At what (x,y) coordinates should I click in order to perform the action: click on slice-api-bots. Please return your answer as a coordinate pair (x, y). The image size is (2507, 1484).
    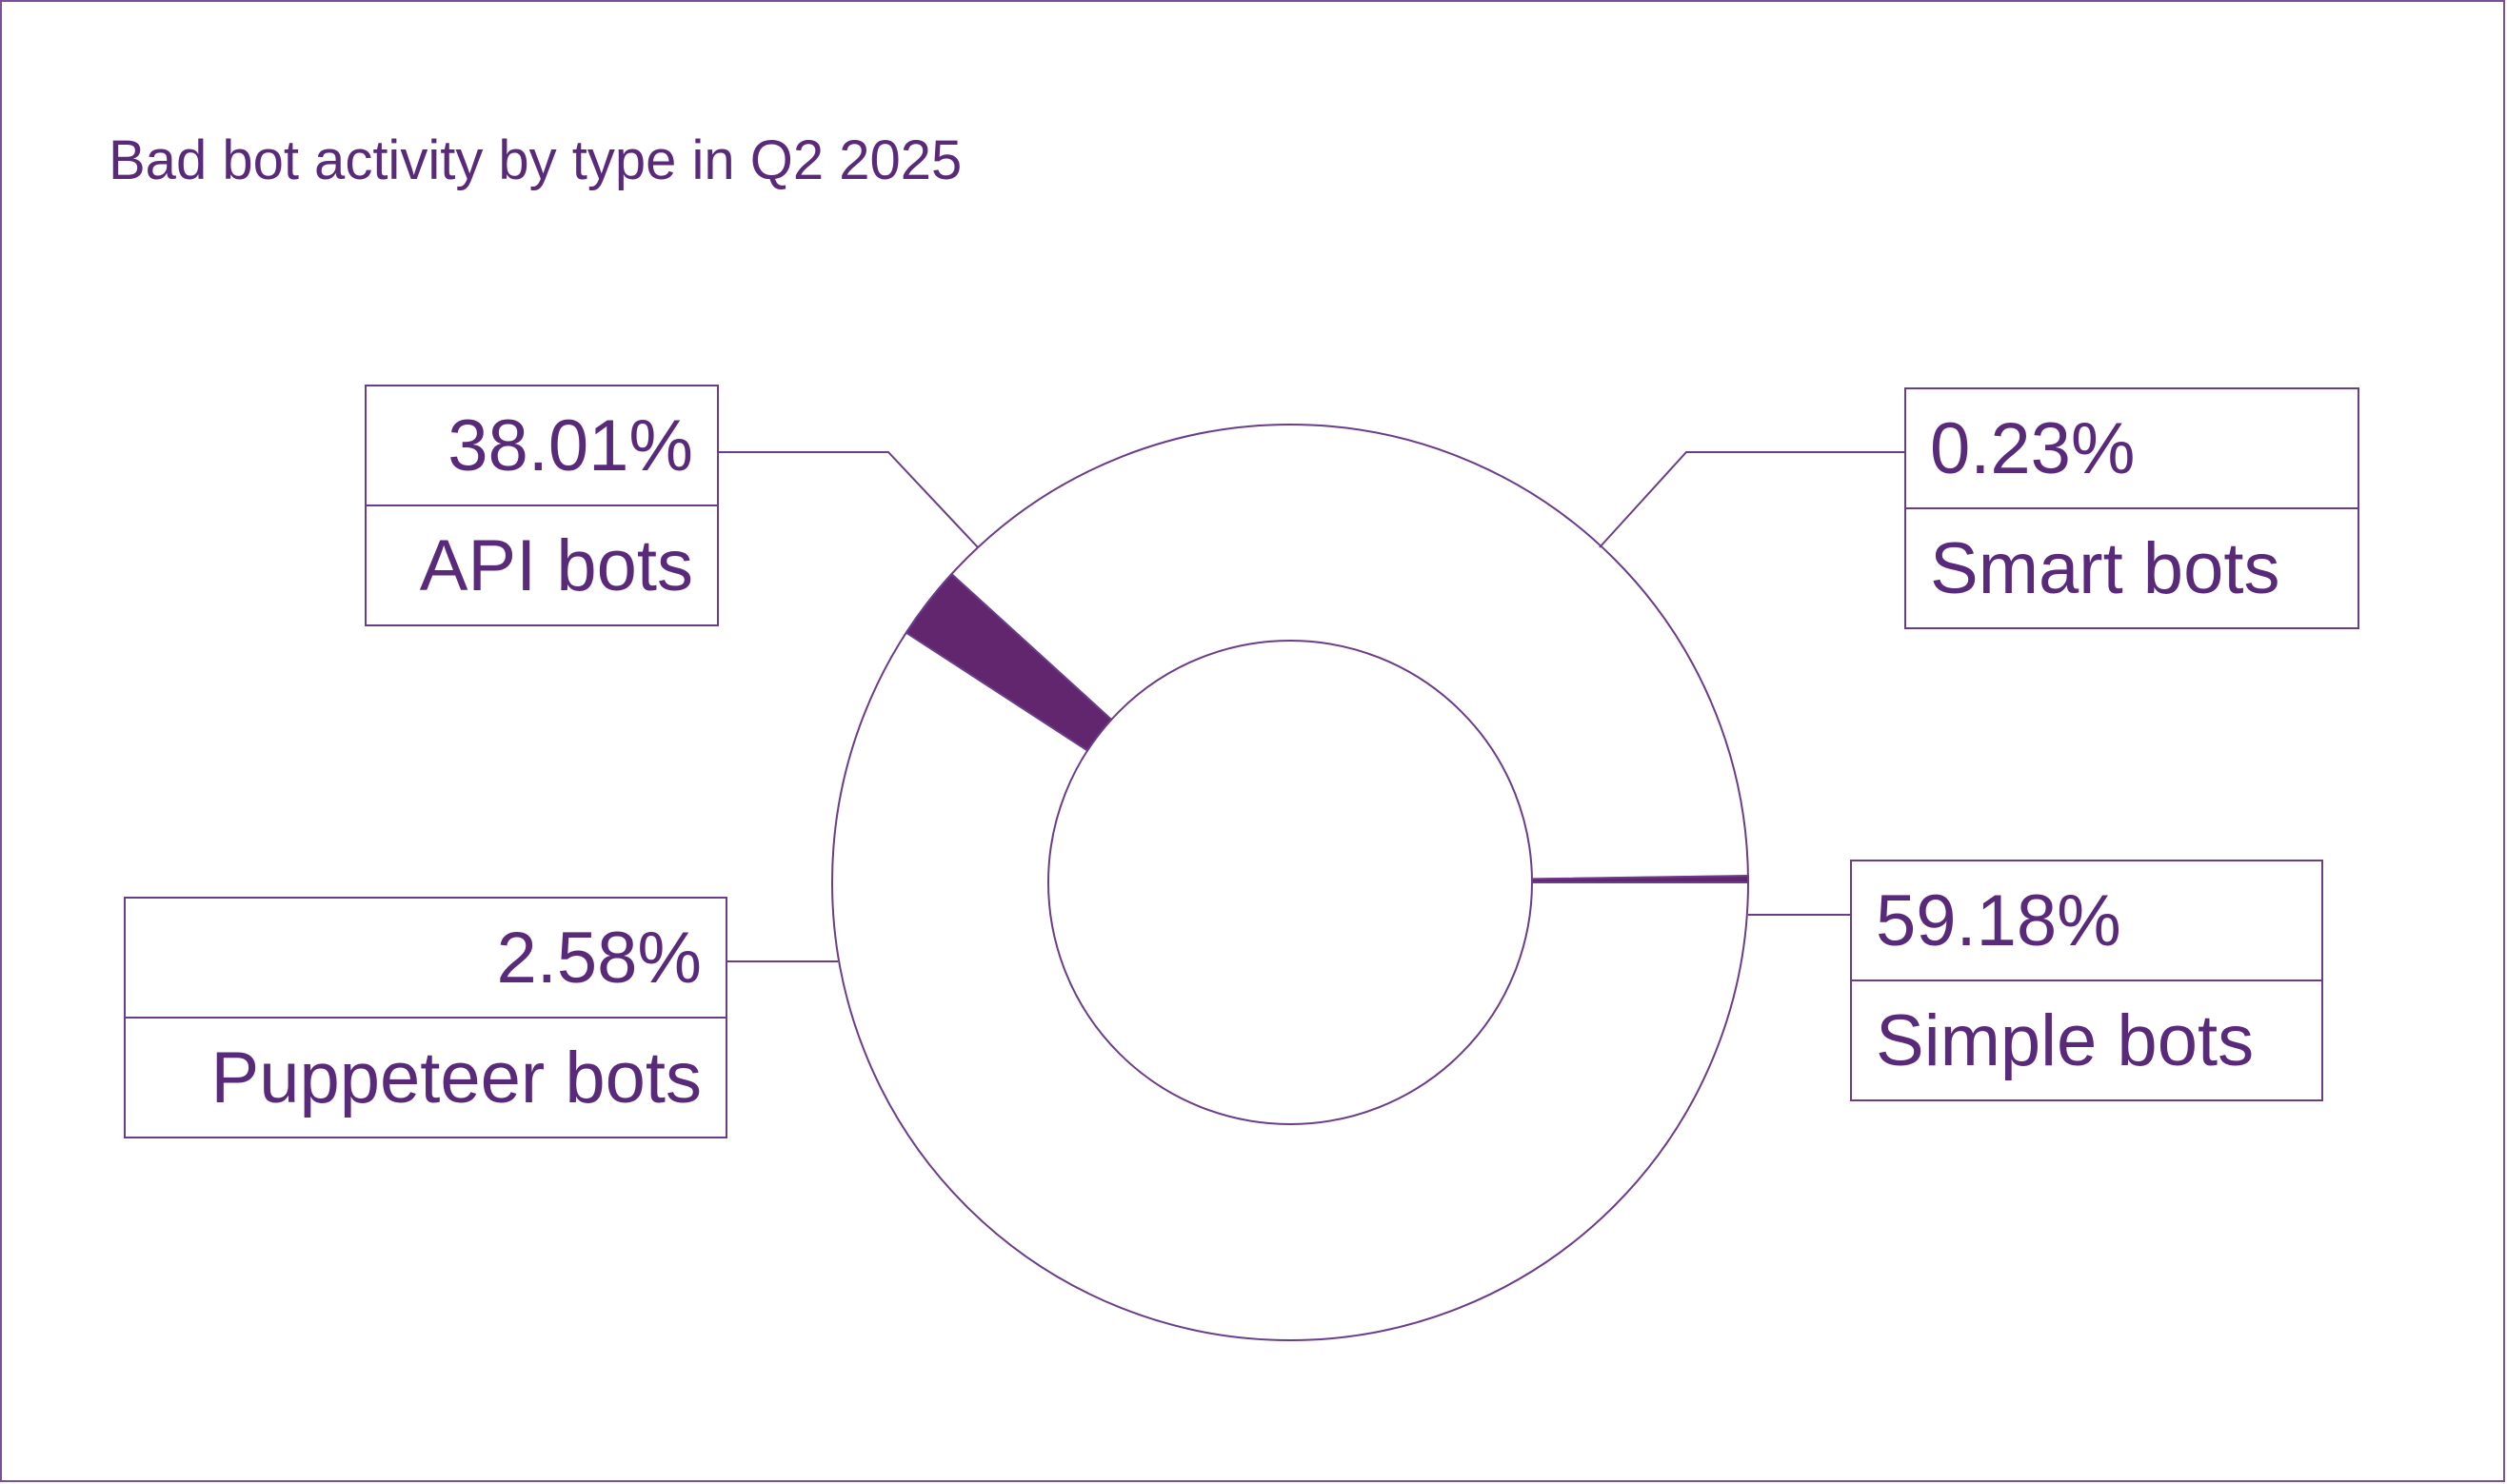
    Looking at the image, I should click on (1349, 652).